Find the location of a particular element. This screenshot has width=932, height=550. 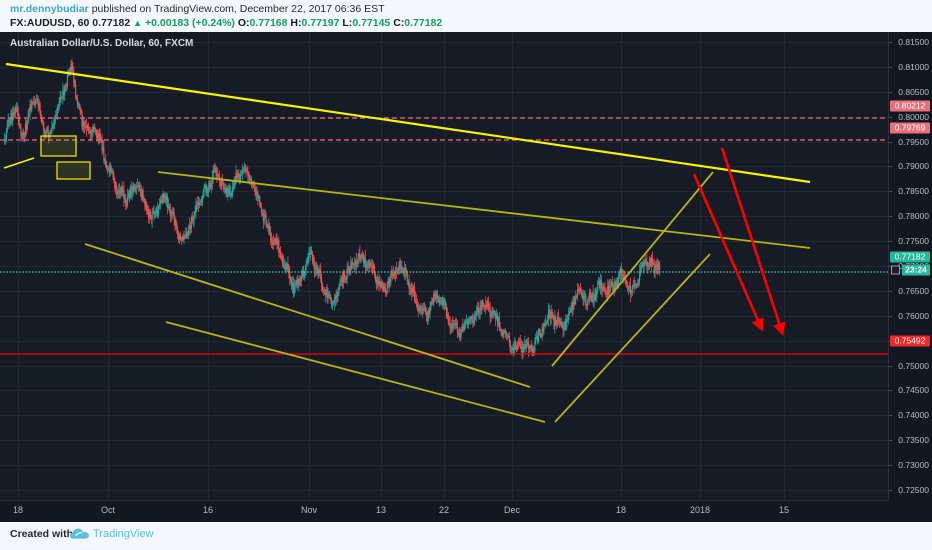

price-tick-label: 0.79500 is located at coordinates (913, 141).